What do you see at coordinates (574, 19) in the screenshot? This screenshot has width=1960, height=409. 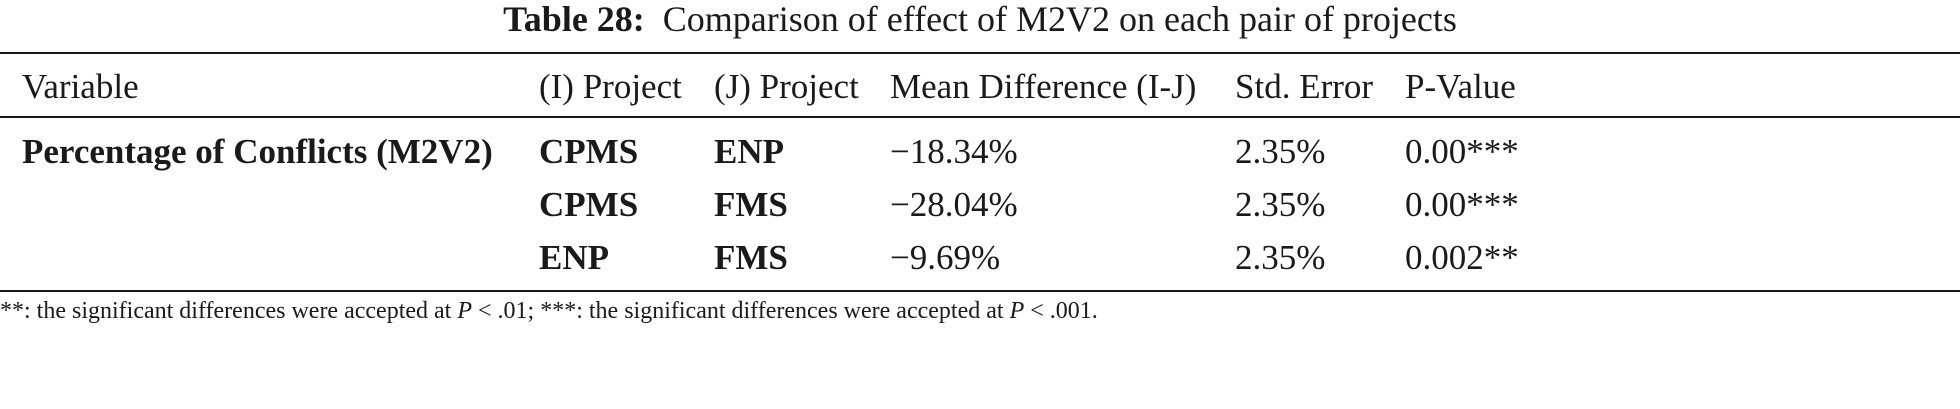 I see `table-caption-label: Table 28:` at bounding box center [574, 19].